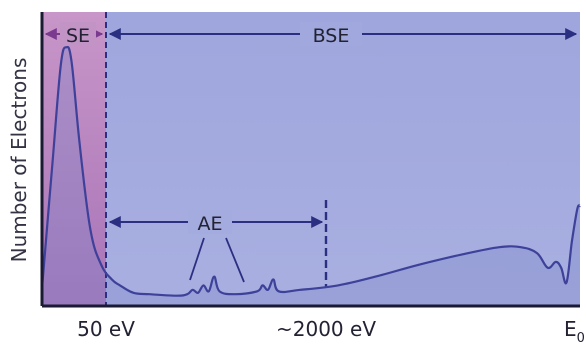 The image size is (586, 347). What do you see at coordinates (570, 329) in the screenshot?
I see `x-tick-e0-main: E` at bounding box center [570, 329].